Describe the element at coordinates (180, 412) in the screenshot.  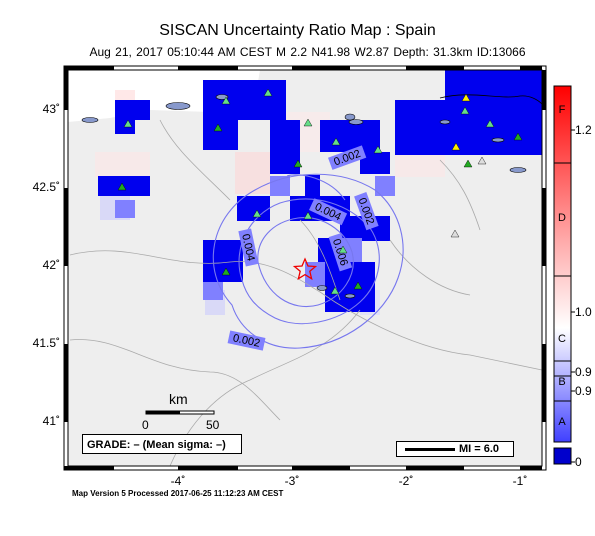
I see `scale-bar` at that location.